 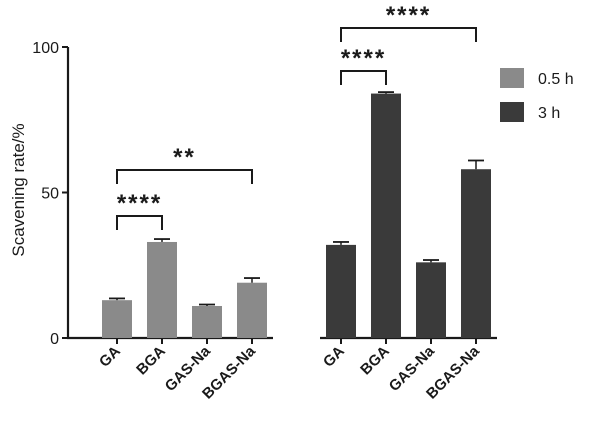 What do you see at coordinates (549, 113) in the screenshot?
I see `legend-label: 3 h` at bounding box center [549, 113].